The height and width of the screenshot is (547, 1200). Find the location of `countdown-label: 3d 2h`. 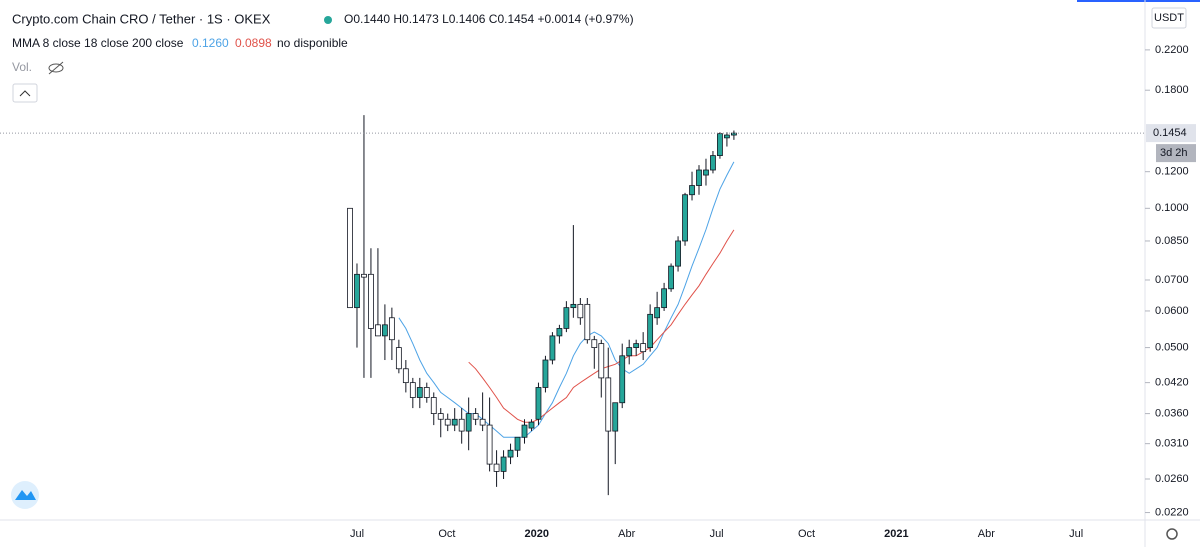

countdown-label: 3d 2h is located at coordinates (1174, 153).